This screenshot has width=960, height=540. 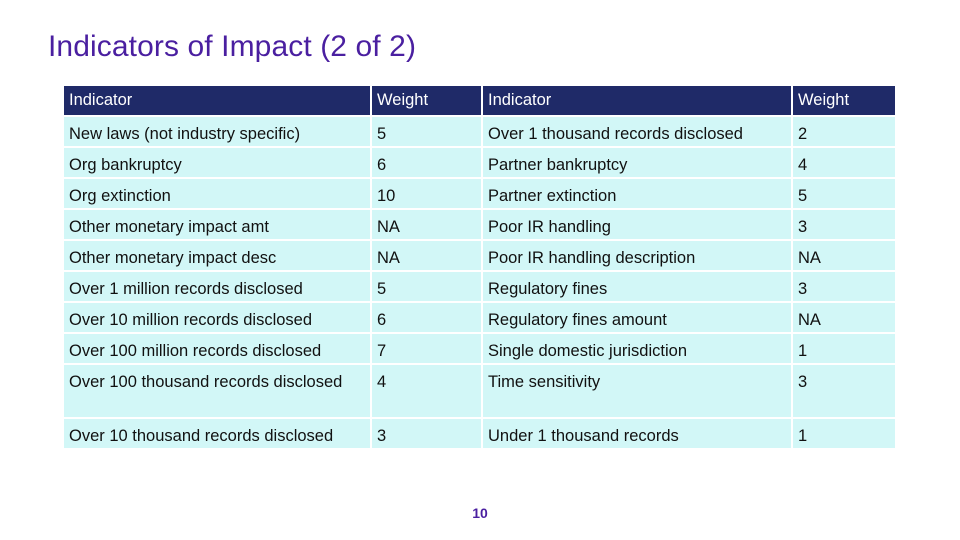 What do you see at coordinates (637, 317) in the screenshot?
I see `table-cell: Regulatory fines amount` at bounding box center [637, 317].